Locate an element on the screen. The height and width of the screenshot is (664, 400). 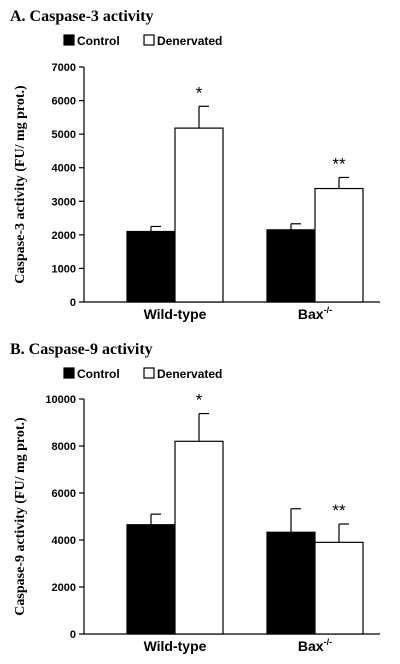
y-tick-label: 10000 is located at coordinates (60, 400).